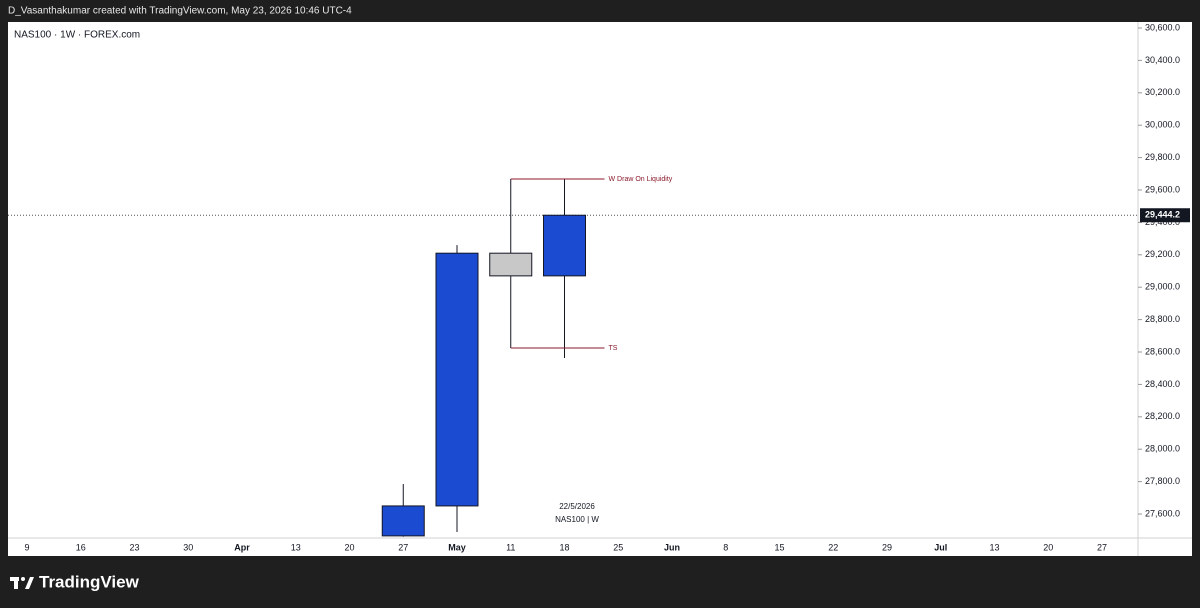 The height and width of the screenshot is (608, 1200). Describe the element at coordinates (81, 547) in the screenshot. I see `x-tick-label: 16` at that location.